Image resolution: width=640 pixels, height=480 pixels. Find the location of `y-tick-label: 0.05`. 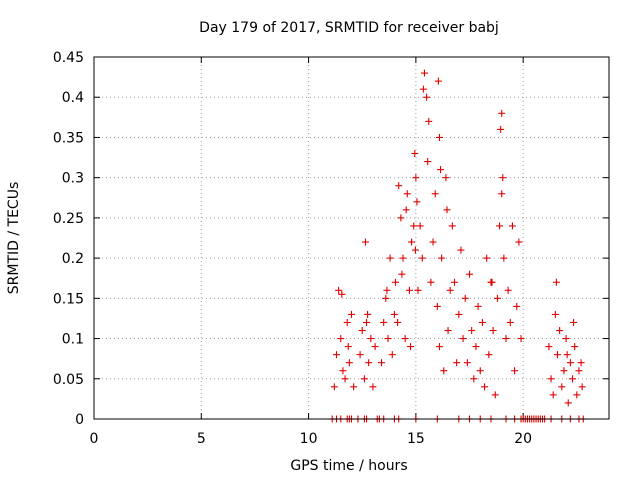

y-tick-label: 0.05 is located at coordinates (68, 380).